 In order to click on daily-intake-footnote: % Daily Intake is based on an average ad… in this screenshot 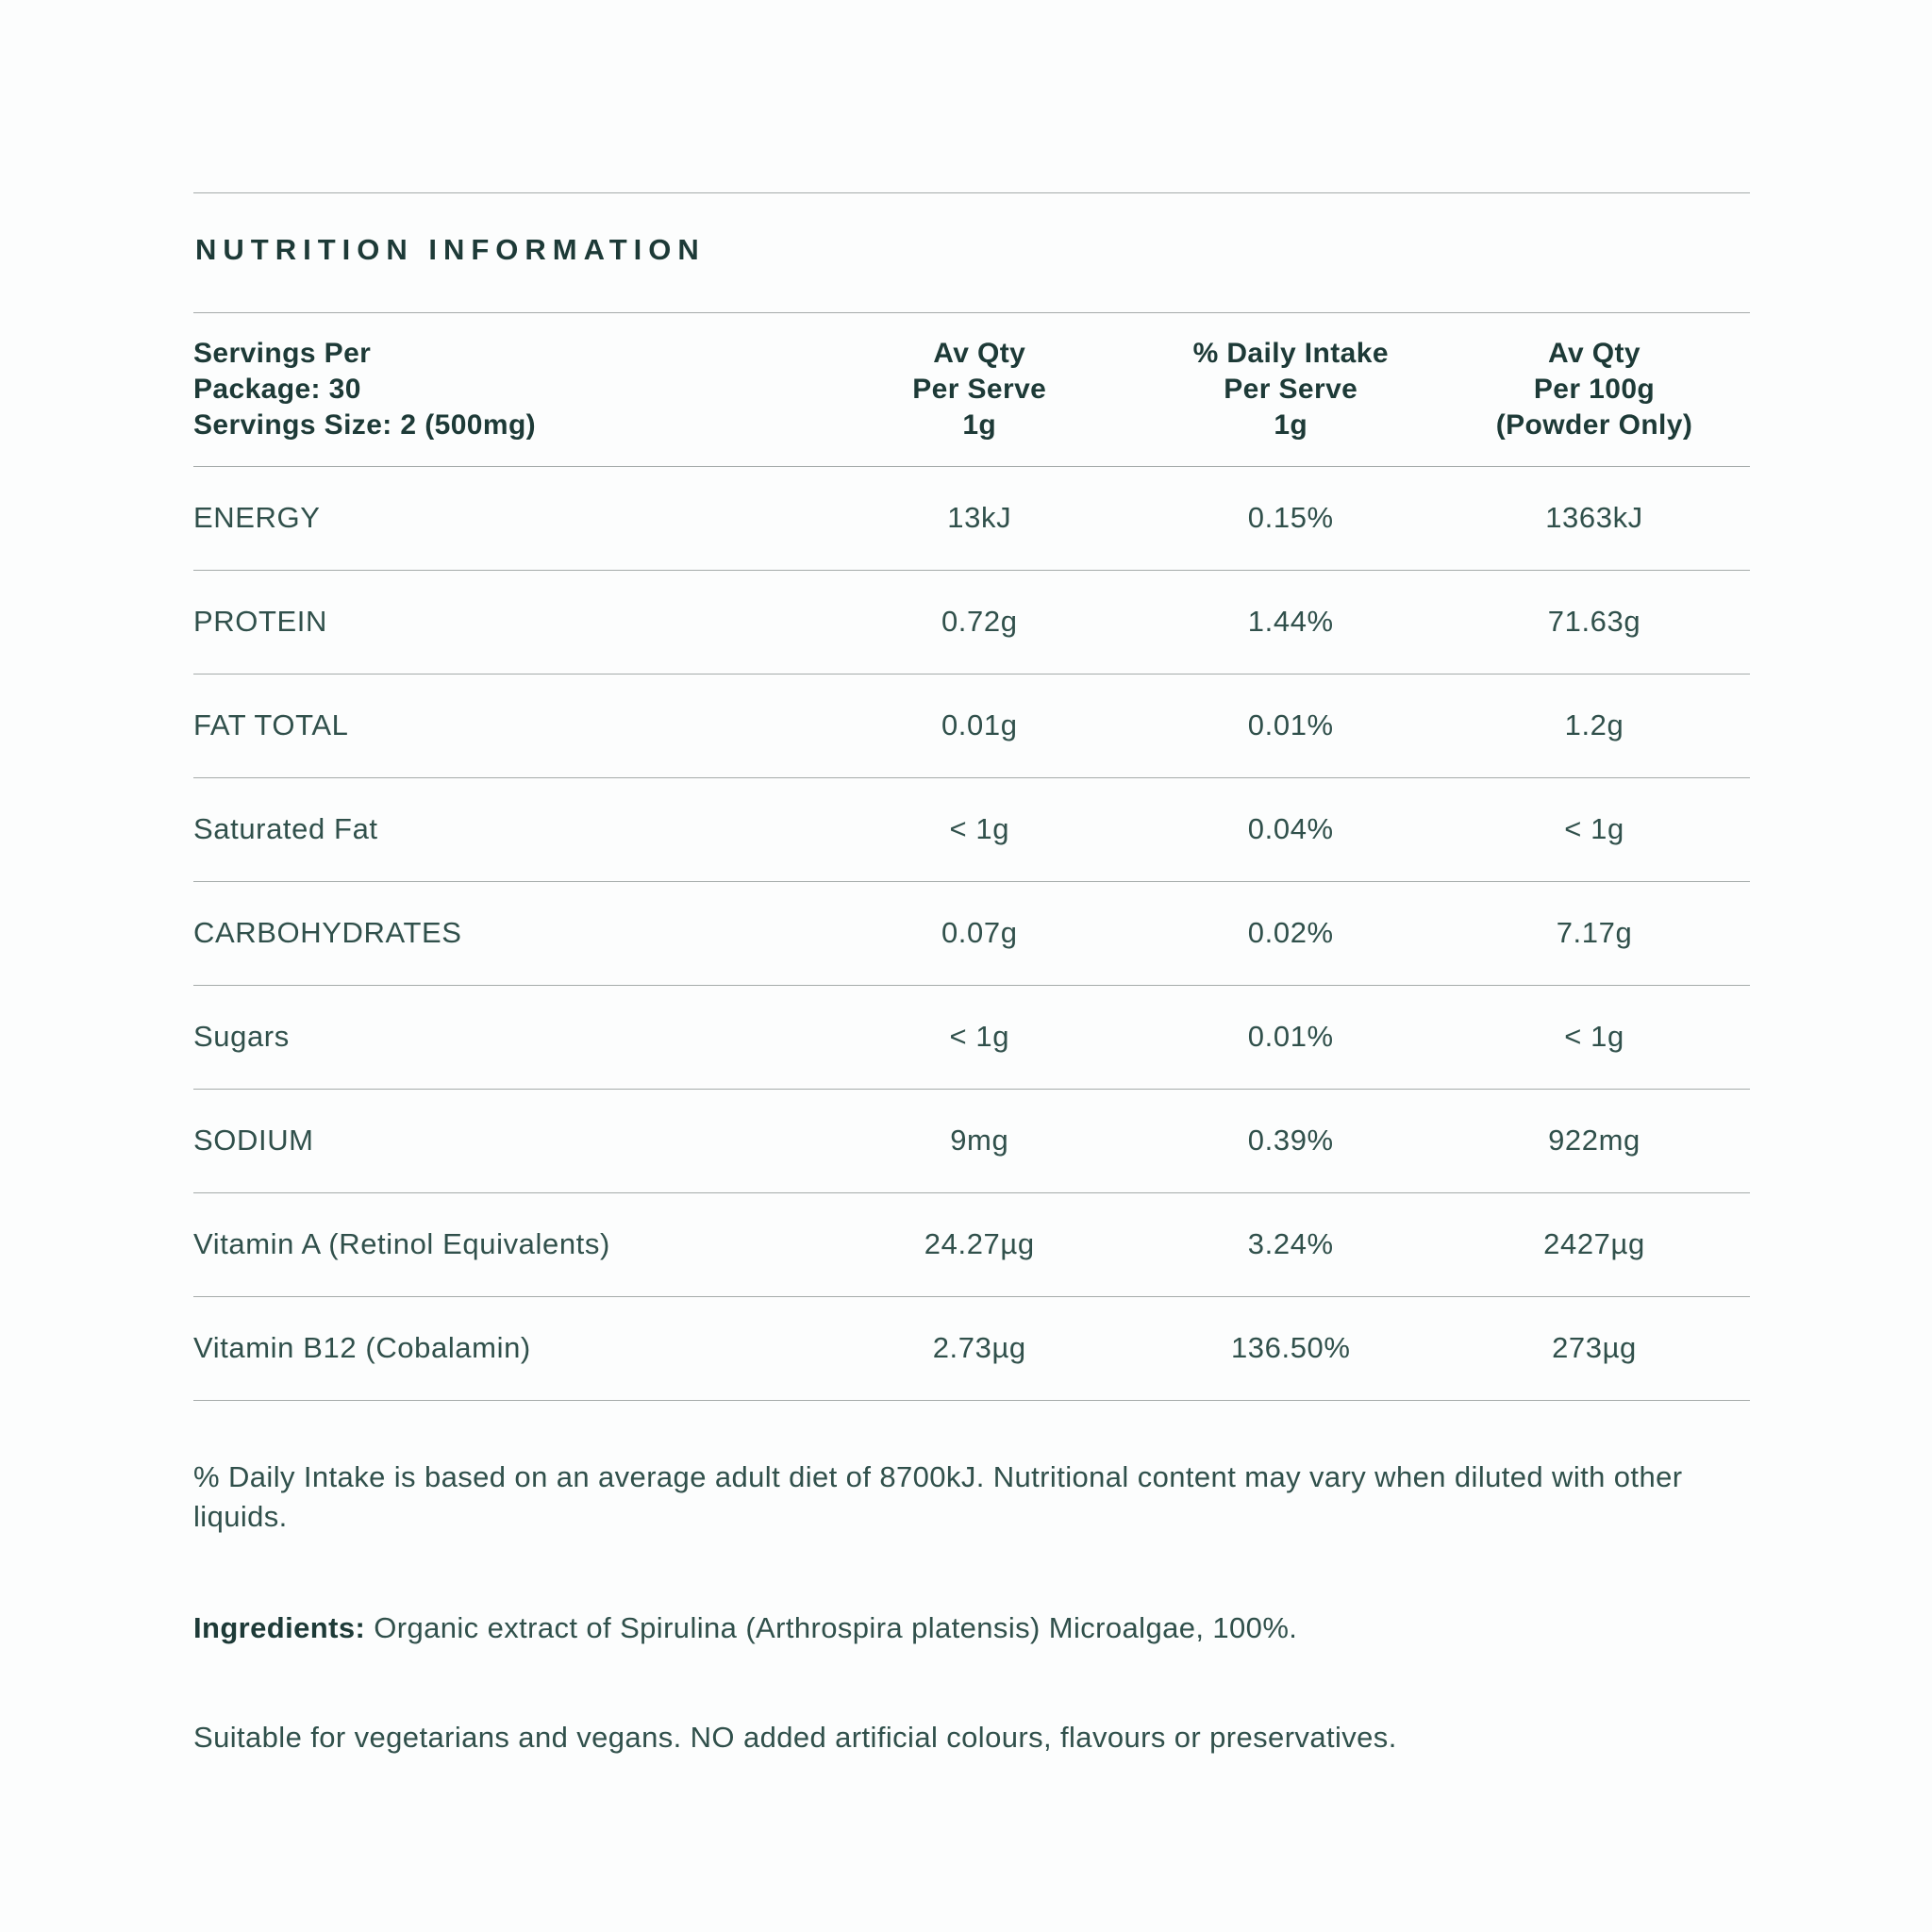, I will do `click(938, 1496)`.